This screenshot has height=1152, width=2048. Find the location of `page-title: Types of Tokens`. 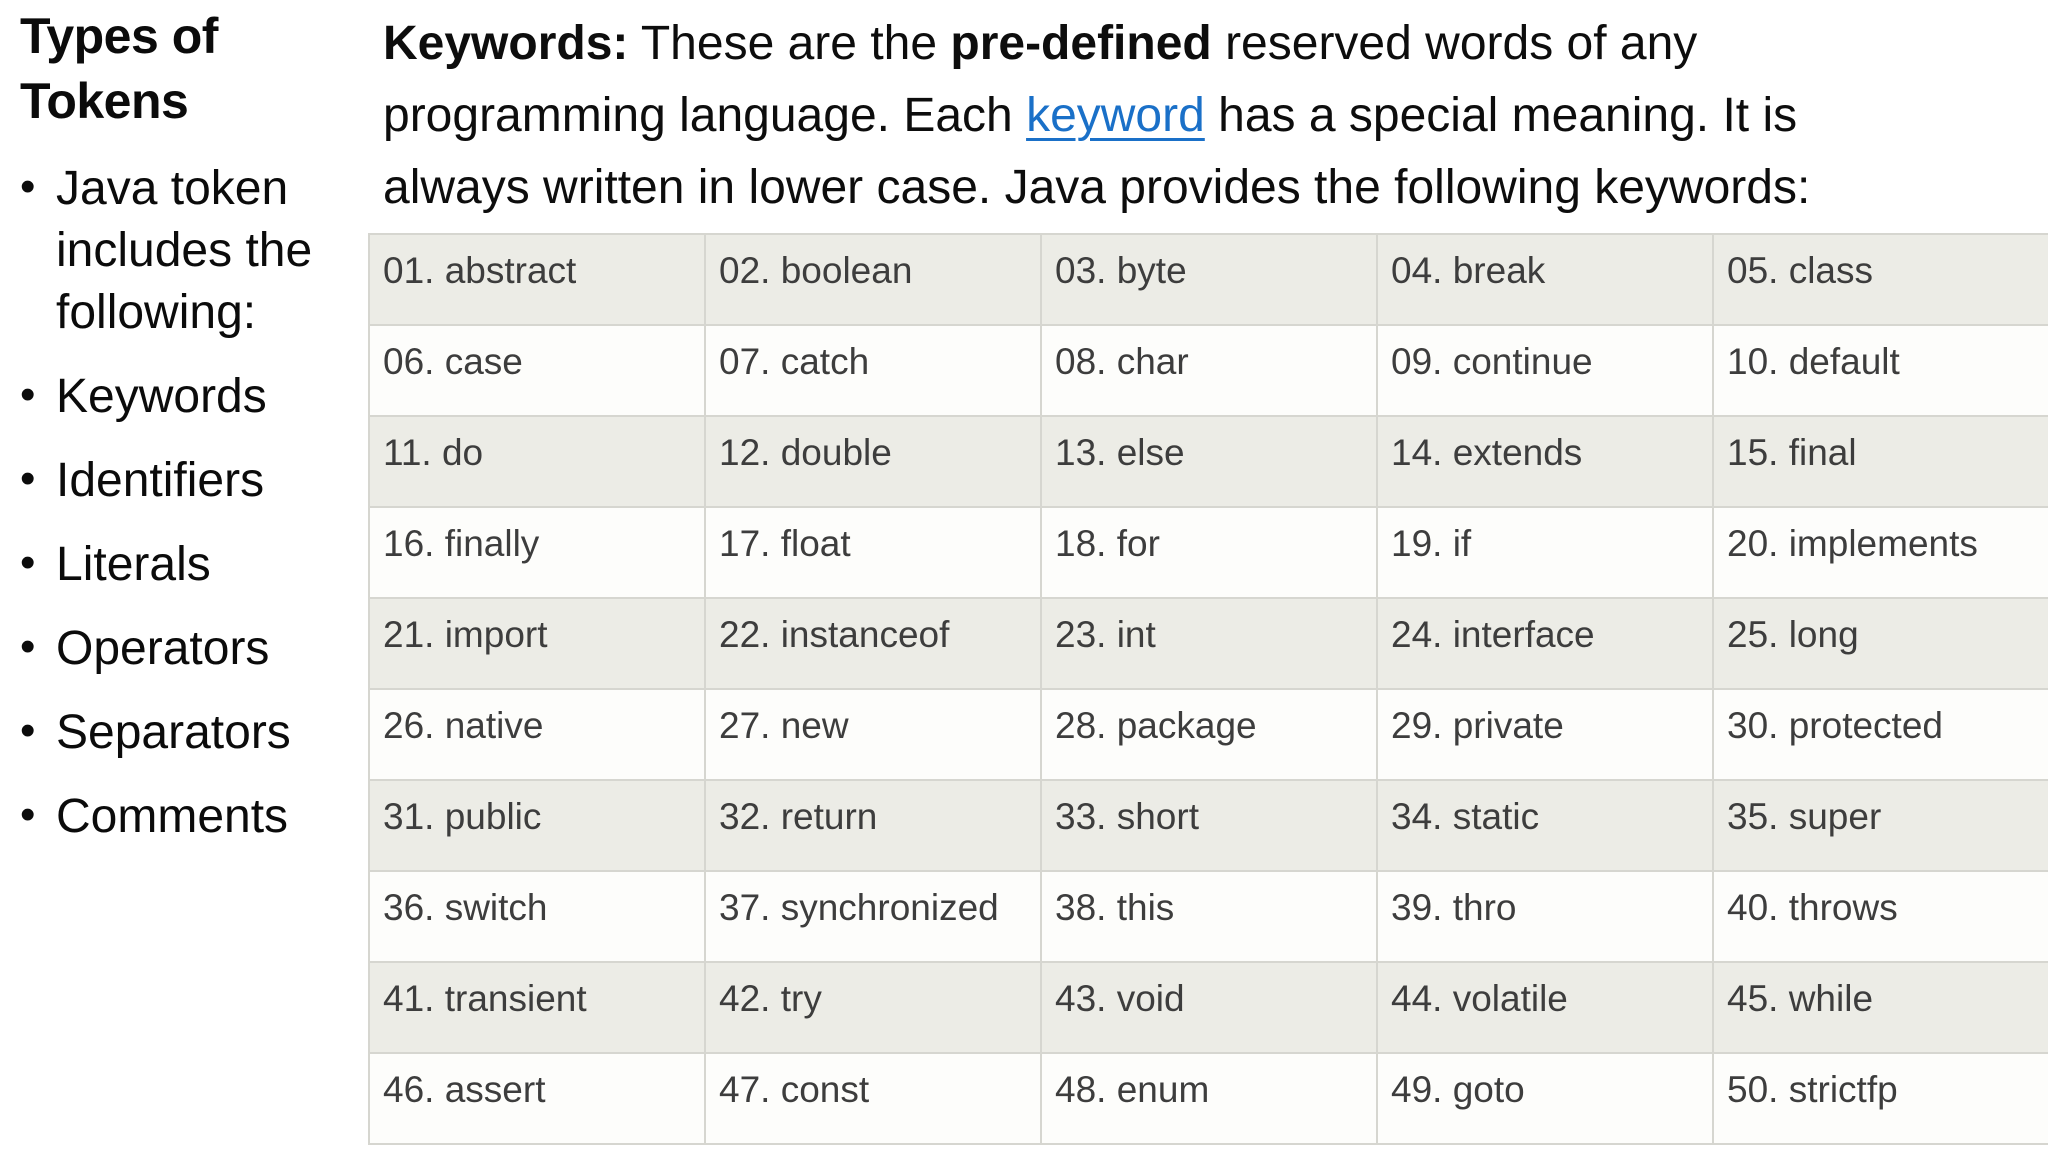

page-title: Types of Tokens is located at coordinates (119, 68).